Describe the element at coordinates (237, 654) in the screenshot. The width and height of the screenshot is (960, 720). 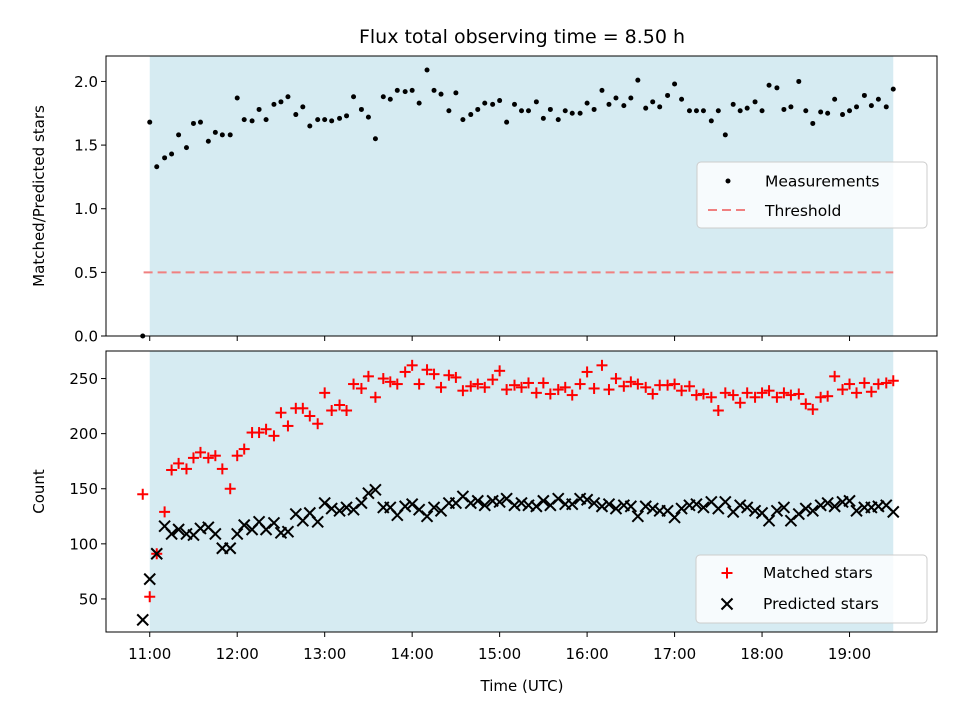
I see `x-tick-label: 12:00` at that location.